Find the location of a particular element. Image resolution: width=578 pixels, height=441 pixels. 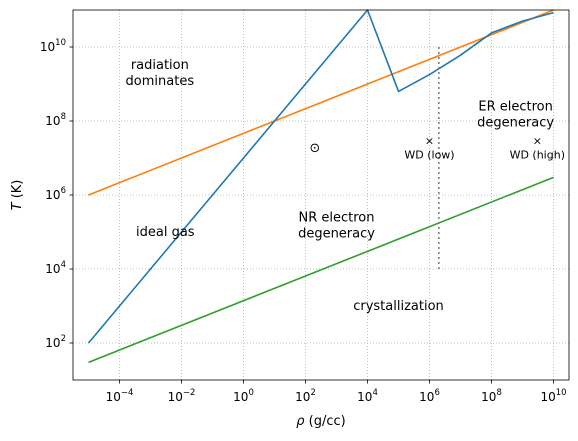

y-tick-label: 10¹⁰ is located at coordinates (53, 46).